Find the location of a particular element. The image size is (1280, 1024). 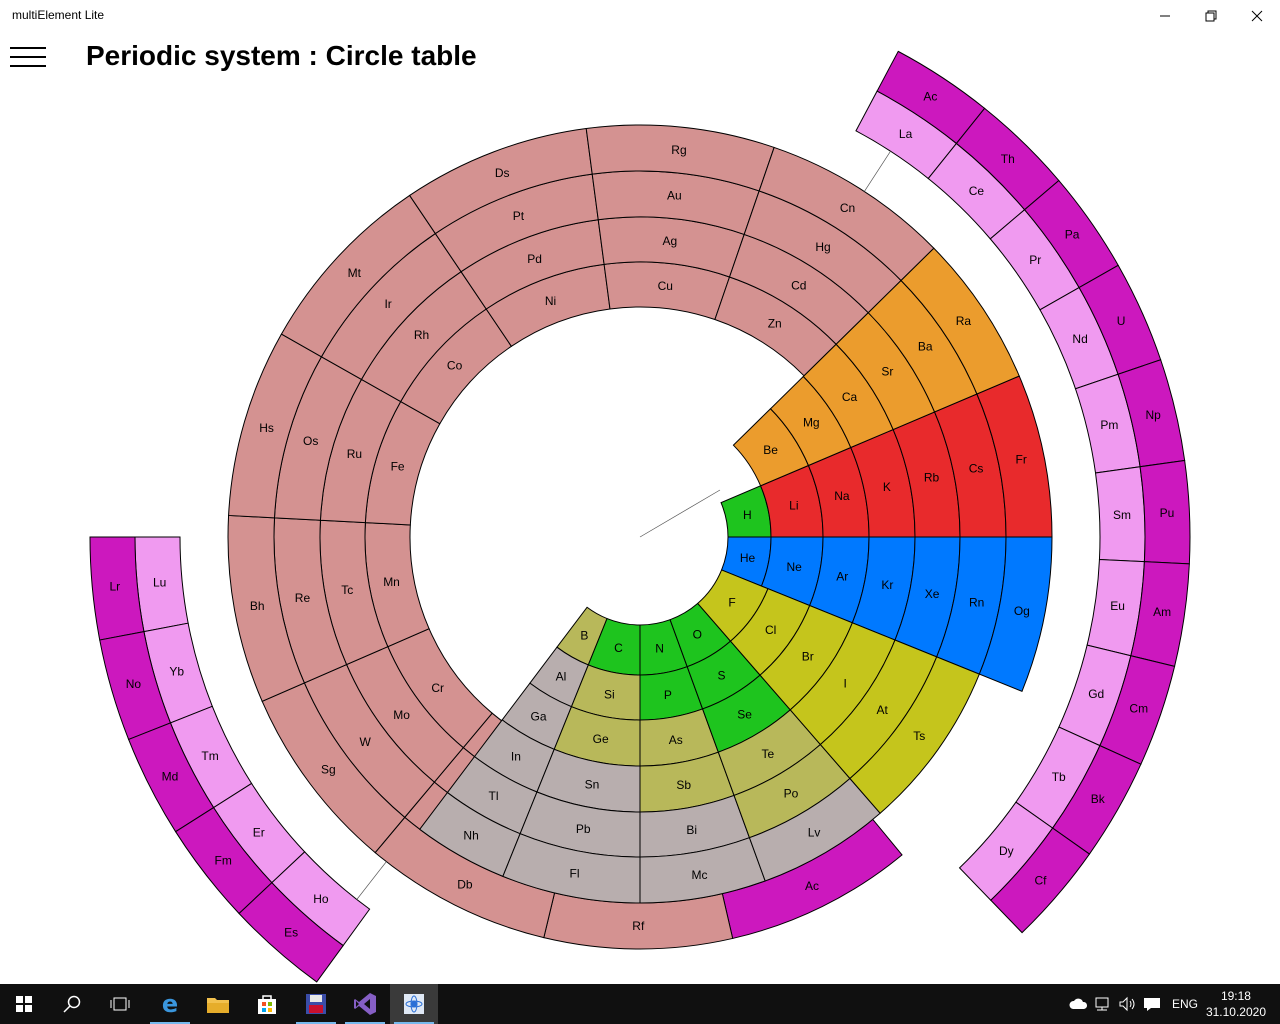

edge-taskbar-button: e is located at coordinates (170, 1004).